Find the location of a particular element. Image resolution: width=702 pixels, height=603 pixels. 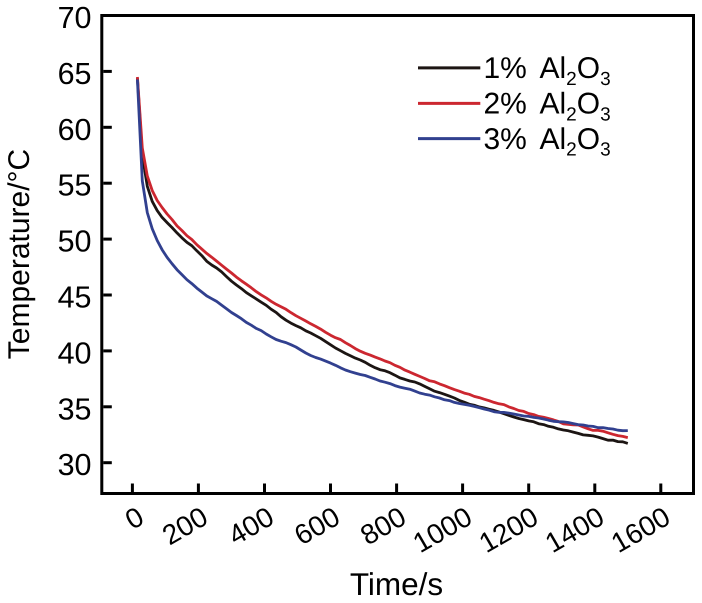

svg-text: Temperature/°C is located at coordinates (19, 254).